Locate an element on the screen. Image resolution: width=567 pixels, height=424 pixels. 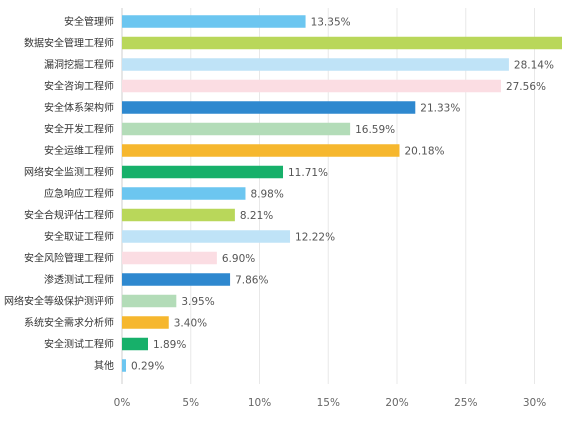
category-label: 安全测试工程师 is located at coordinates (79, 344).